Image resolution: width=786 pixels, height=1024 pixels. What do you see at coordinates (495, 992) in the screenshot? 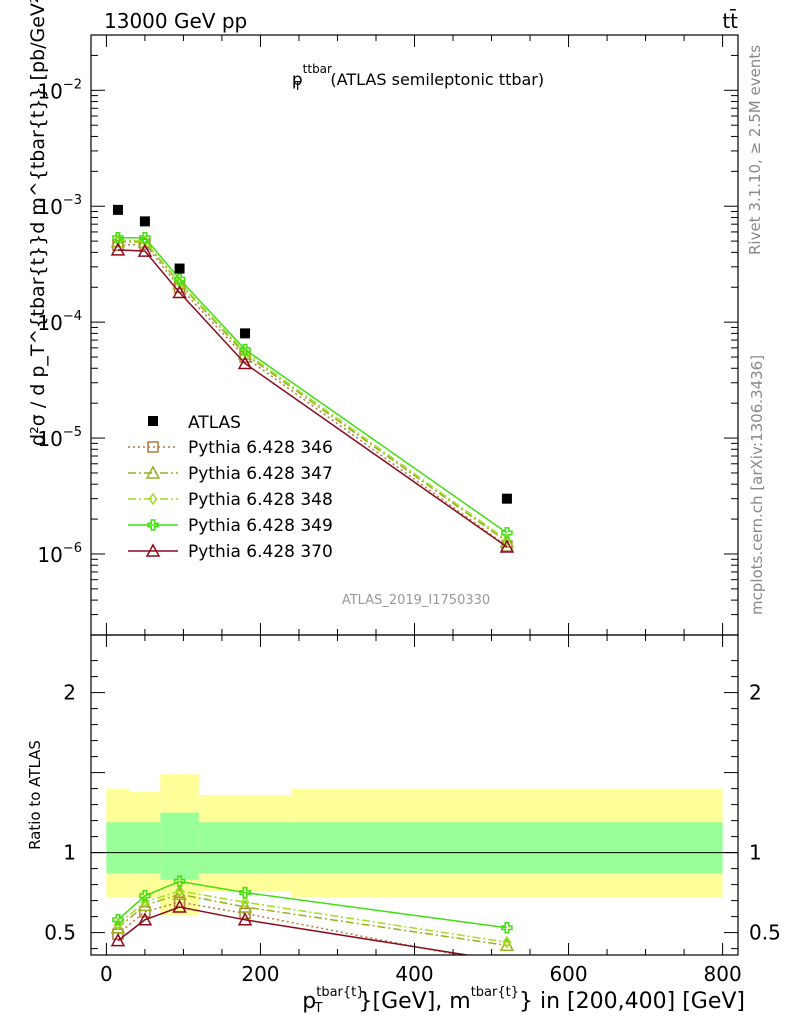
I see `x-label-sup2: tbar{t}` at bounding box center [495, 992].